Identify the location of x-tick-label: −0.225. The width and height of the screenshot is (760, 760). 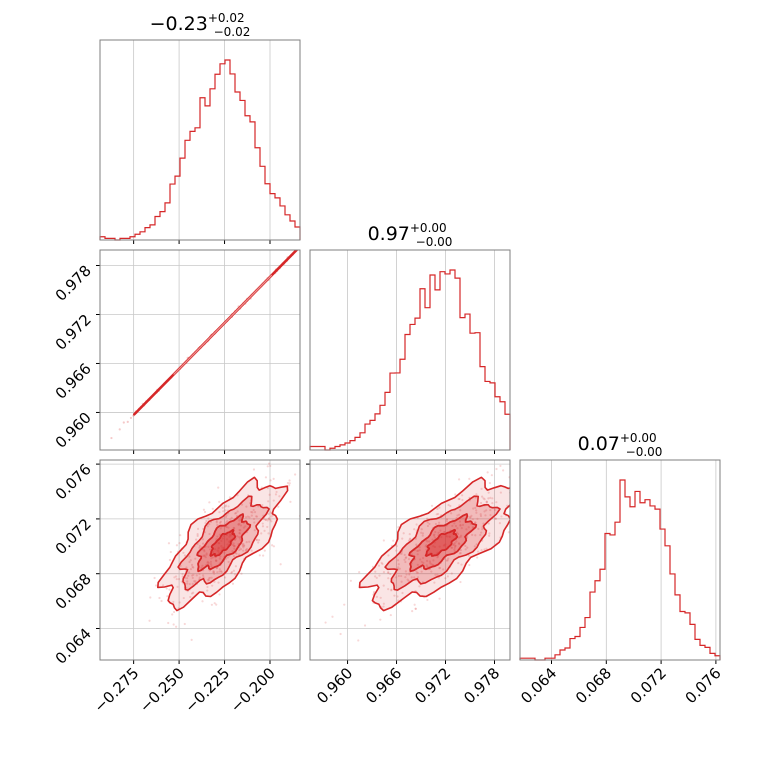
(207, 690).